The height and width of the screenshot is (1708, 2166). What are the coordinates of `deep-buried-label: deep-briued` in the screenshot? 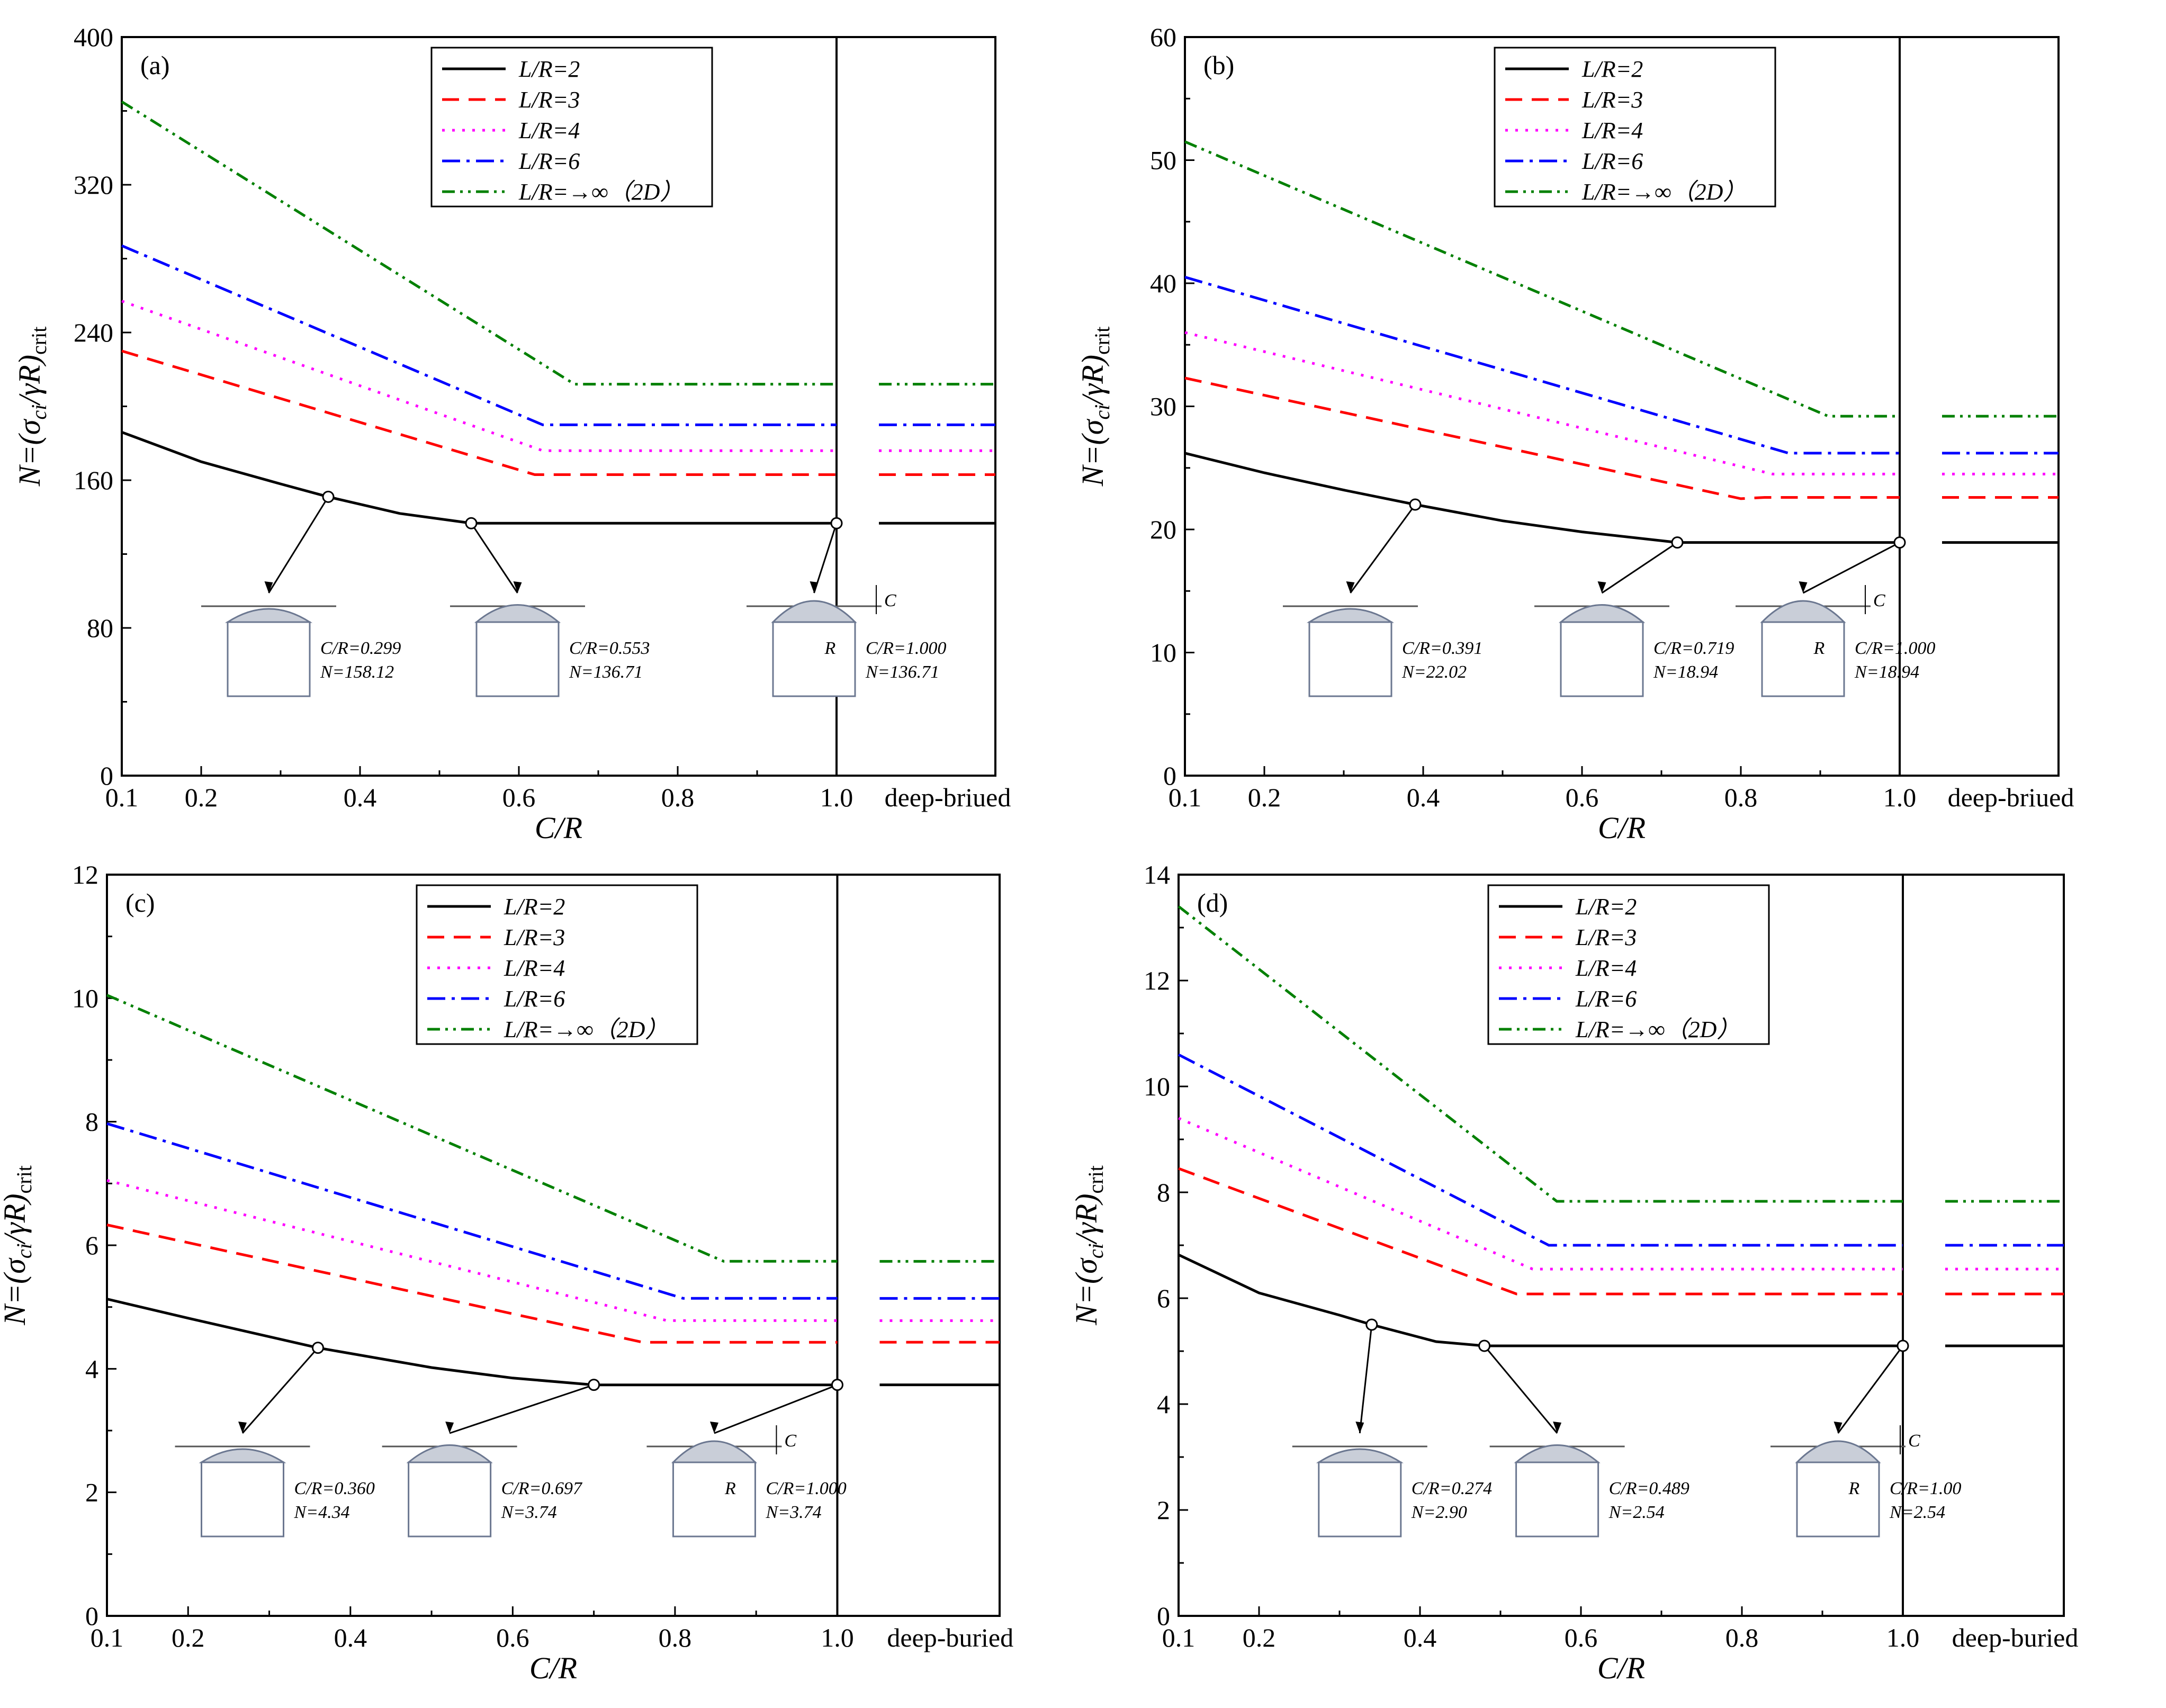 It's located at (2011, 797).